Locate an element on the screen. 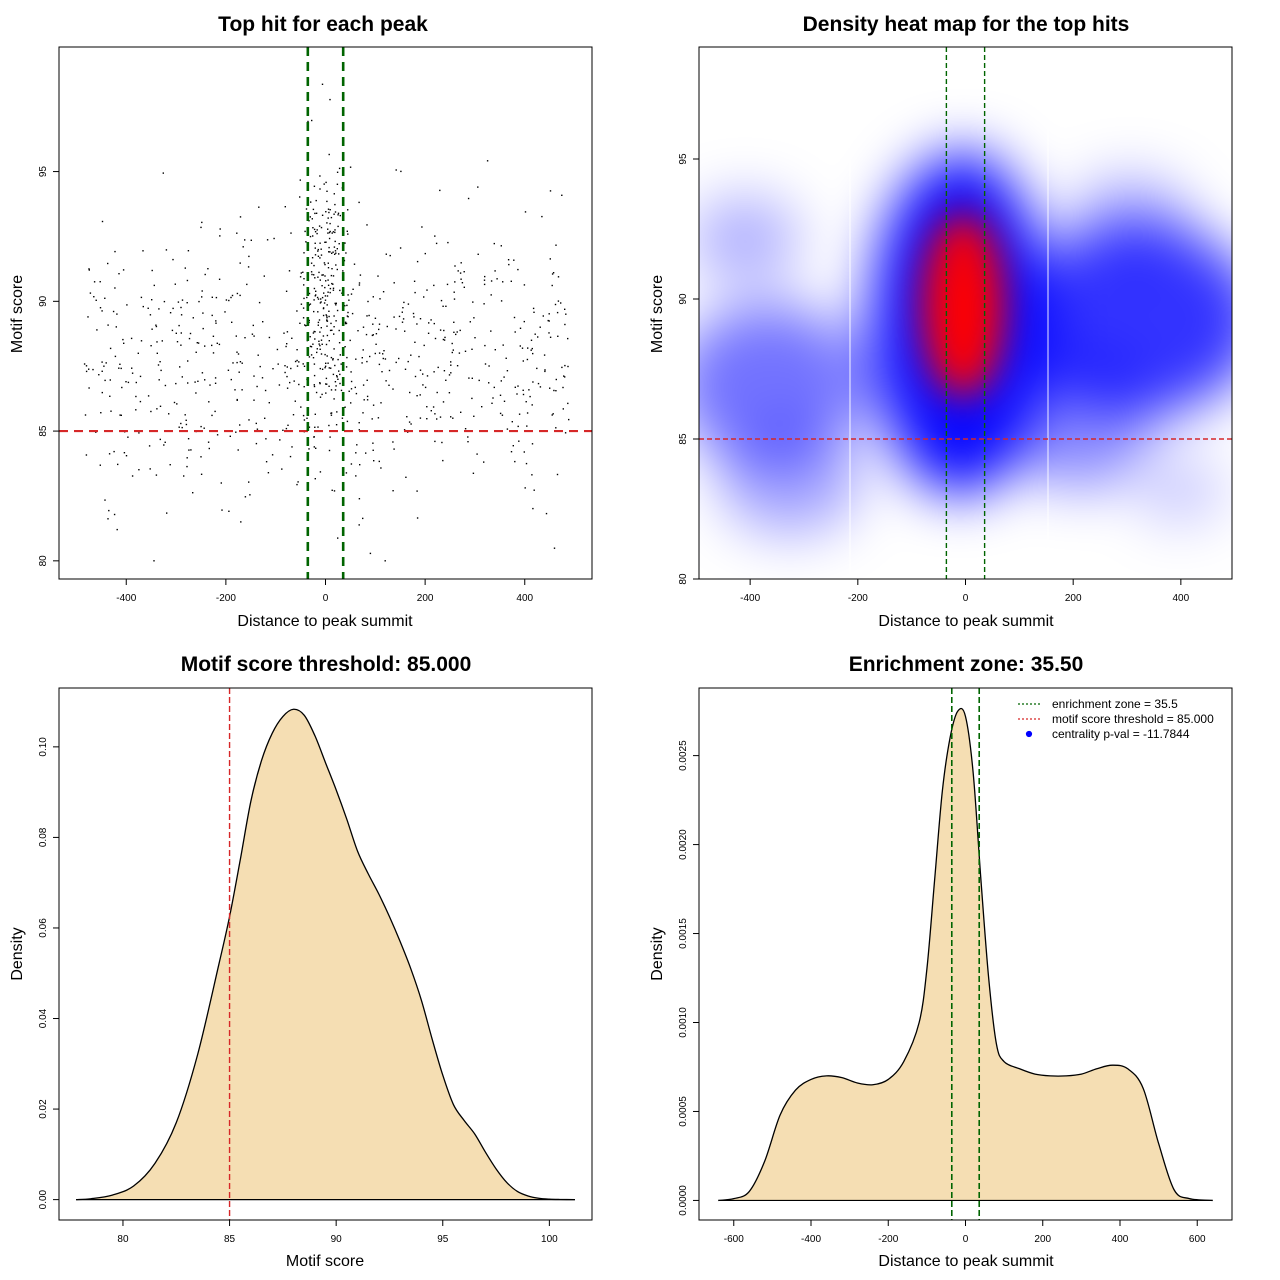 Image resolution: width=1280 pixels, height=1280 pixels. score-density-y-label: Density is located at coordinates (17, 953).